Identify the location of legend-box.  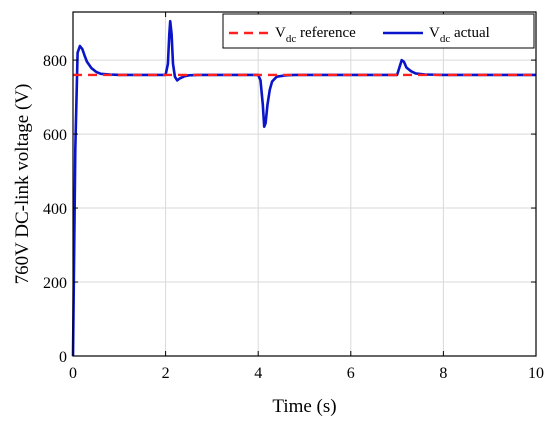
(378, 31).